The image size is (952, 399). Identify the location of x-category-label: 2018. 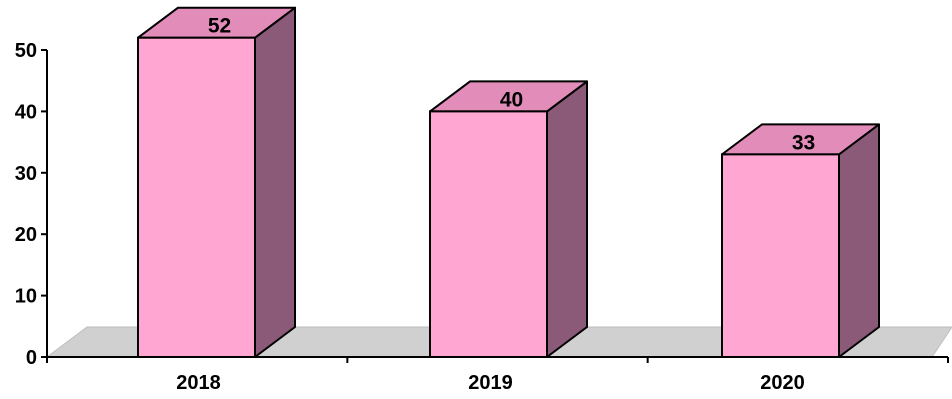
(198, 383).